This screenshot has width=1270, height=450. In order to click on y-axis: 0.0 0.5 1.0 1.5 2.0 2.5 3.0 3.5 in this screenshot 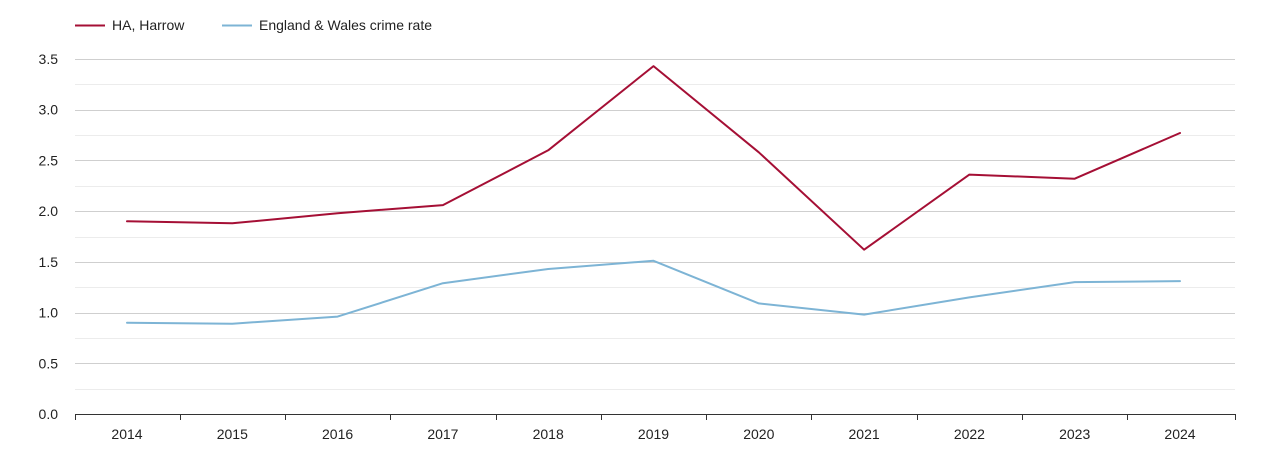, I will do `click(49, 236)`.